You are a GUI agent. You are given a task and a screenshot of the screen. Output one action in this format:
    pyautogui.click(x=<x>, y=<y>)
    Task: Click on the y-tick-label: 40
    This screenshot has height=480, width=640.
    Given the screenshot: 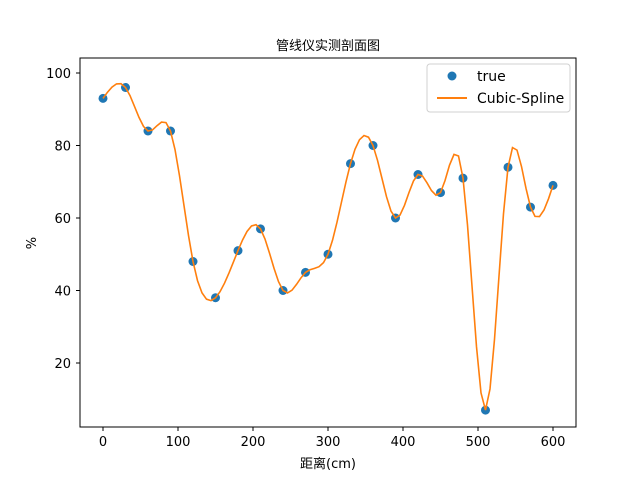 What is the action you would take?
    pyautogui.click(x=62, y=292)
    